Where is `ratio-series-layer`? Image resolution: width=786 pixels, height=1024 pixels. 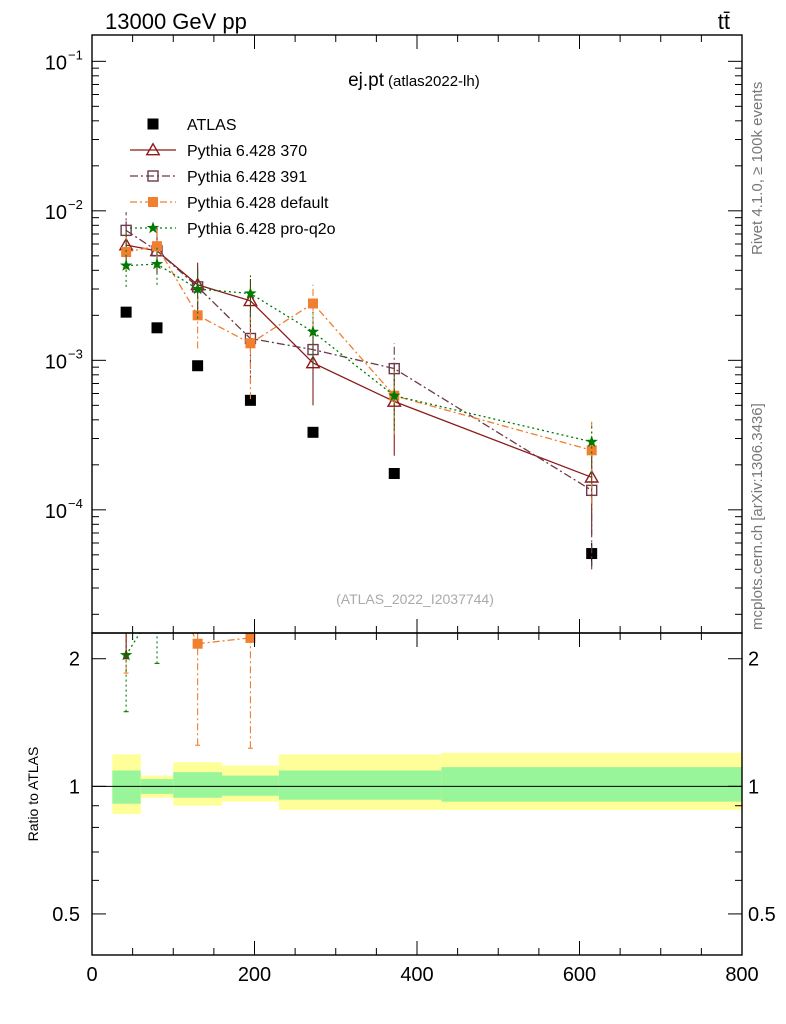
ratio-series-layer is located at coordinates (187, 627).